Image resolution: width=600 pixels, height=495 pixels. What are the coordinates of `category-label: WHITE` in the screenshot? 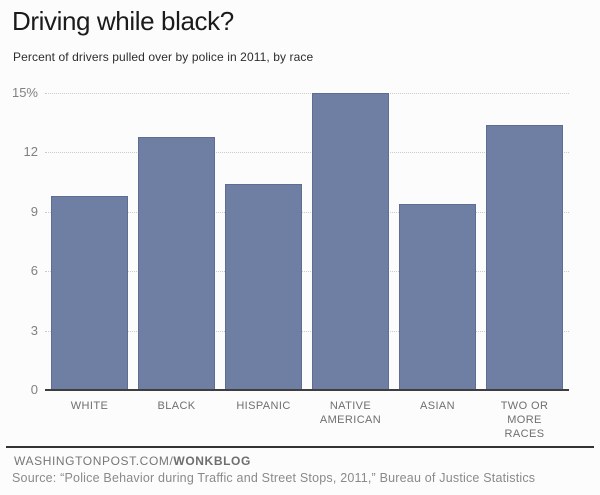 It's located at (89, 406).